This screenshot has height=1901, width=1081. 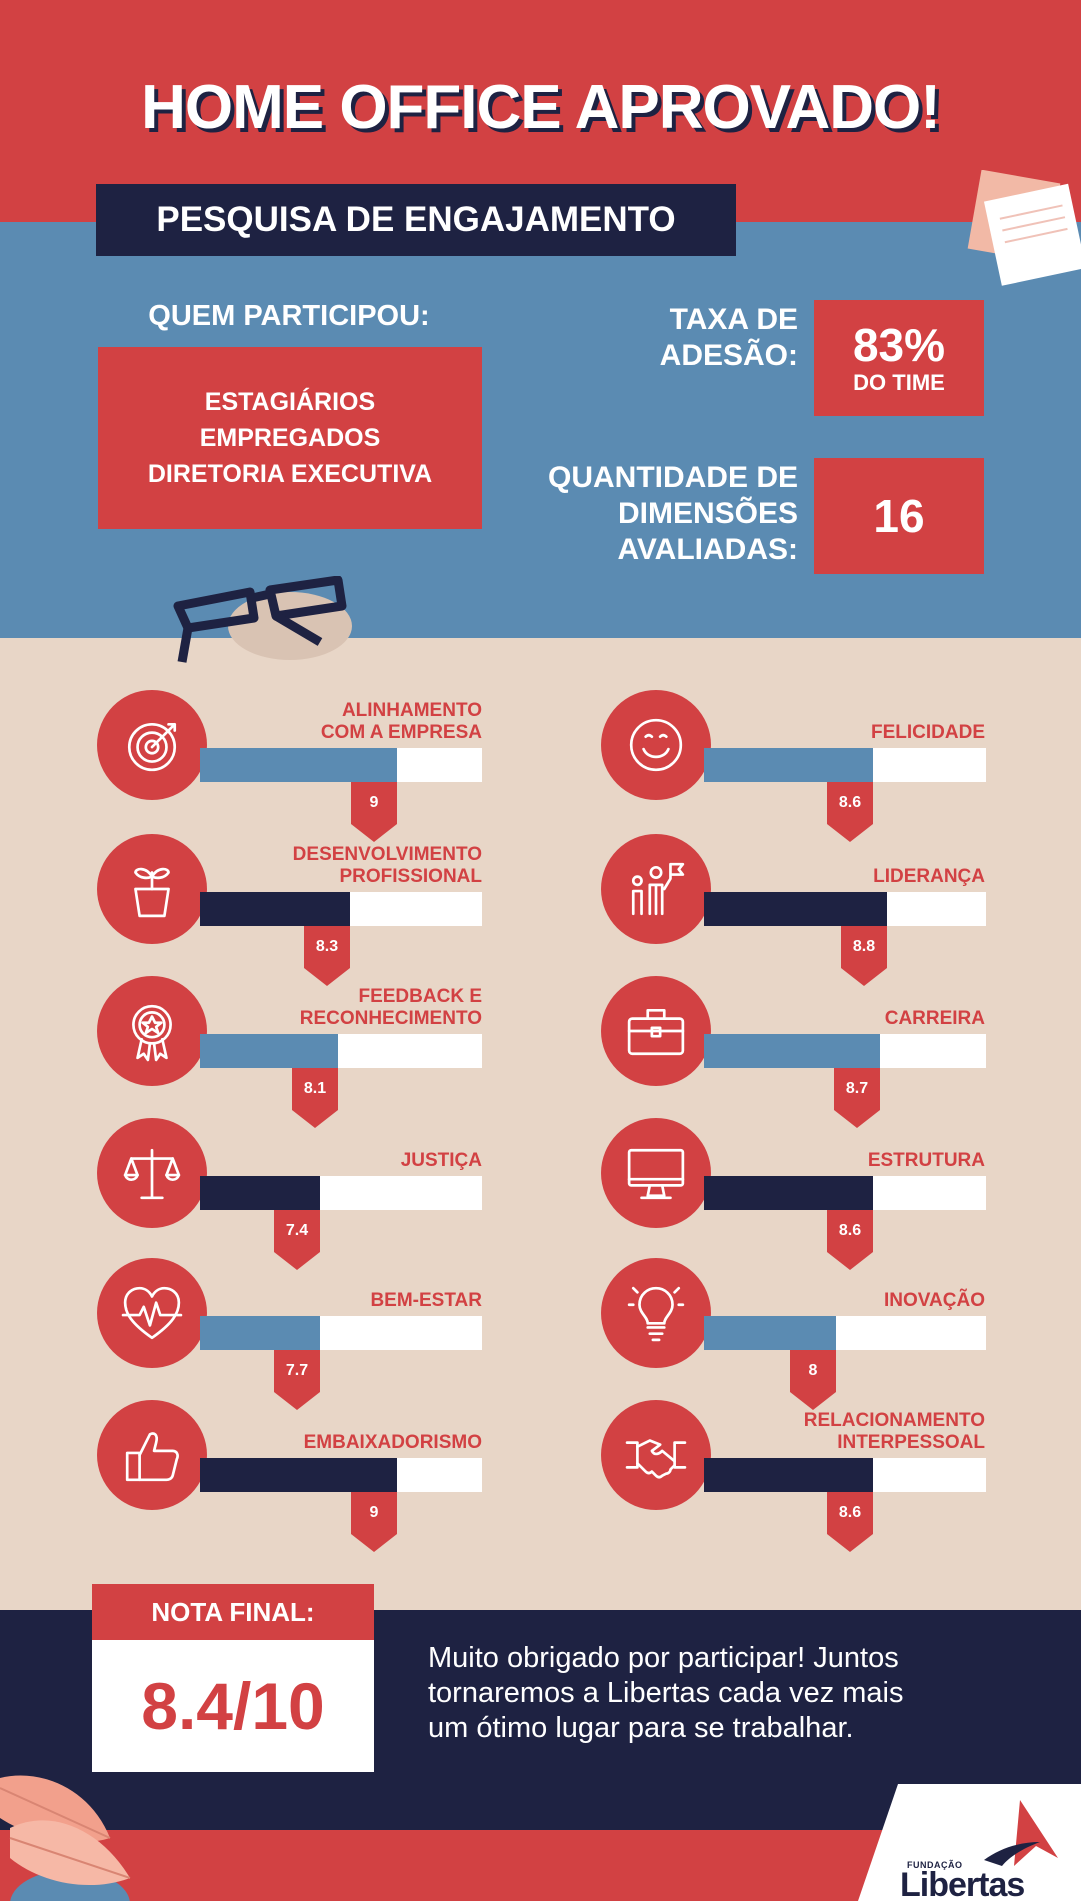 What do you see at coordinates (262, 619) in the screenshot?
I see `glasses-icon` at bounding box center [262, 619].